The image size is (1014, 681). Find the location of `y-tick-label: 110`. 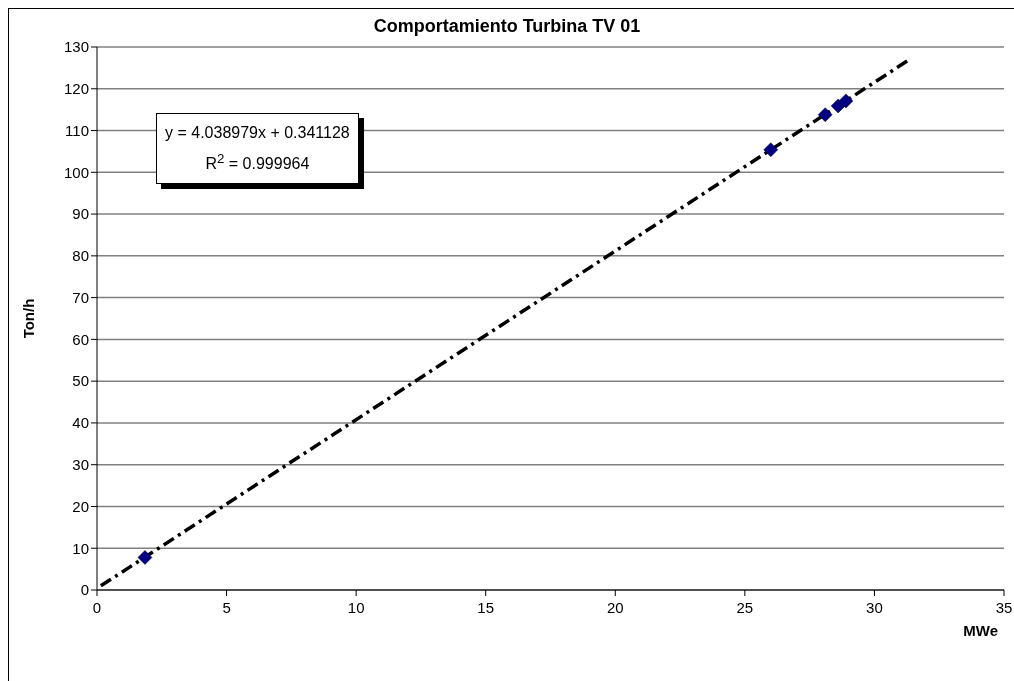

y-tick-label: 110 is located at coordinates (77, 130).